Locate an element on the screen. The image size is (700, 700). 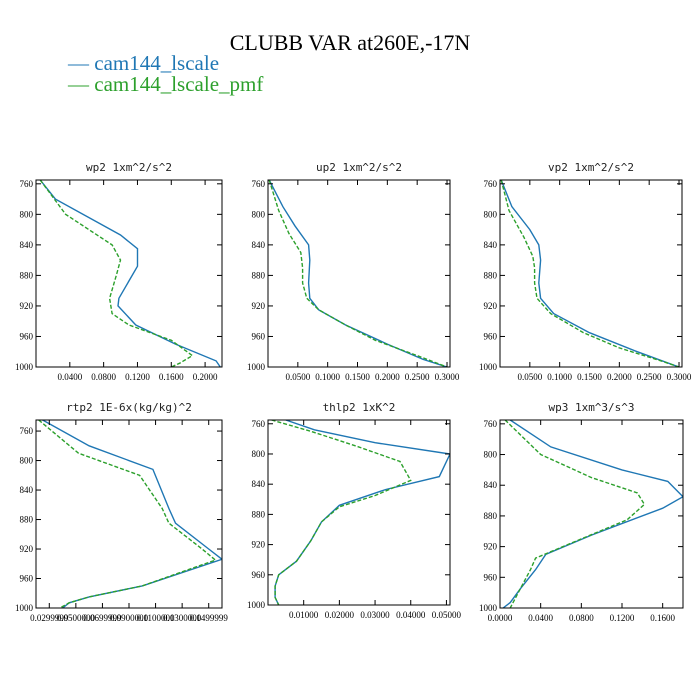
x-tick-label: 0.3000 is located at coordinates (447, 377).